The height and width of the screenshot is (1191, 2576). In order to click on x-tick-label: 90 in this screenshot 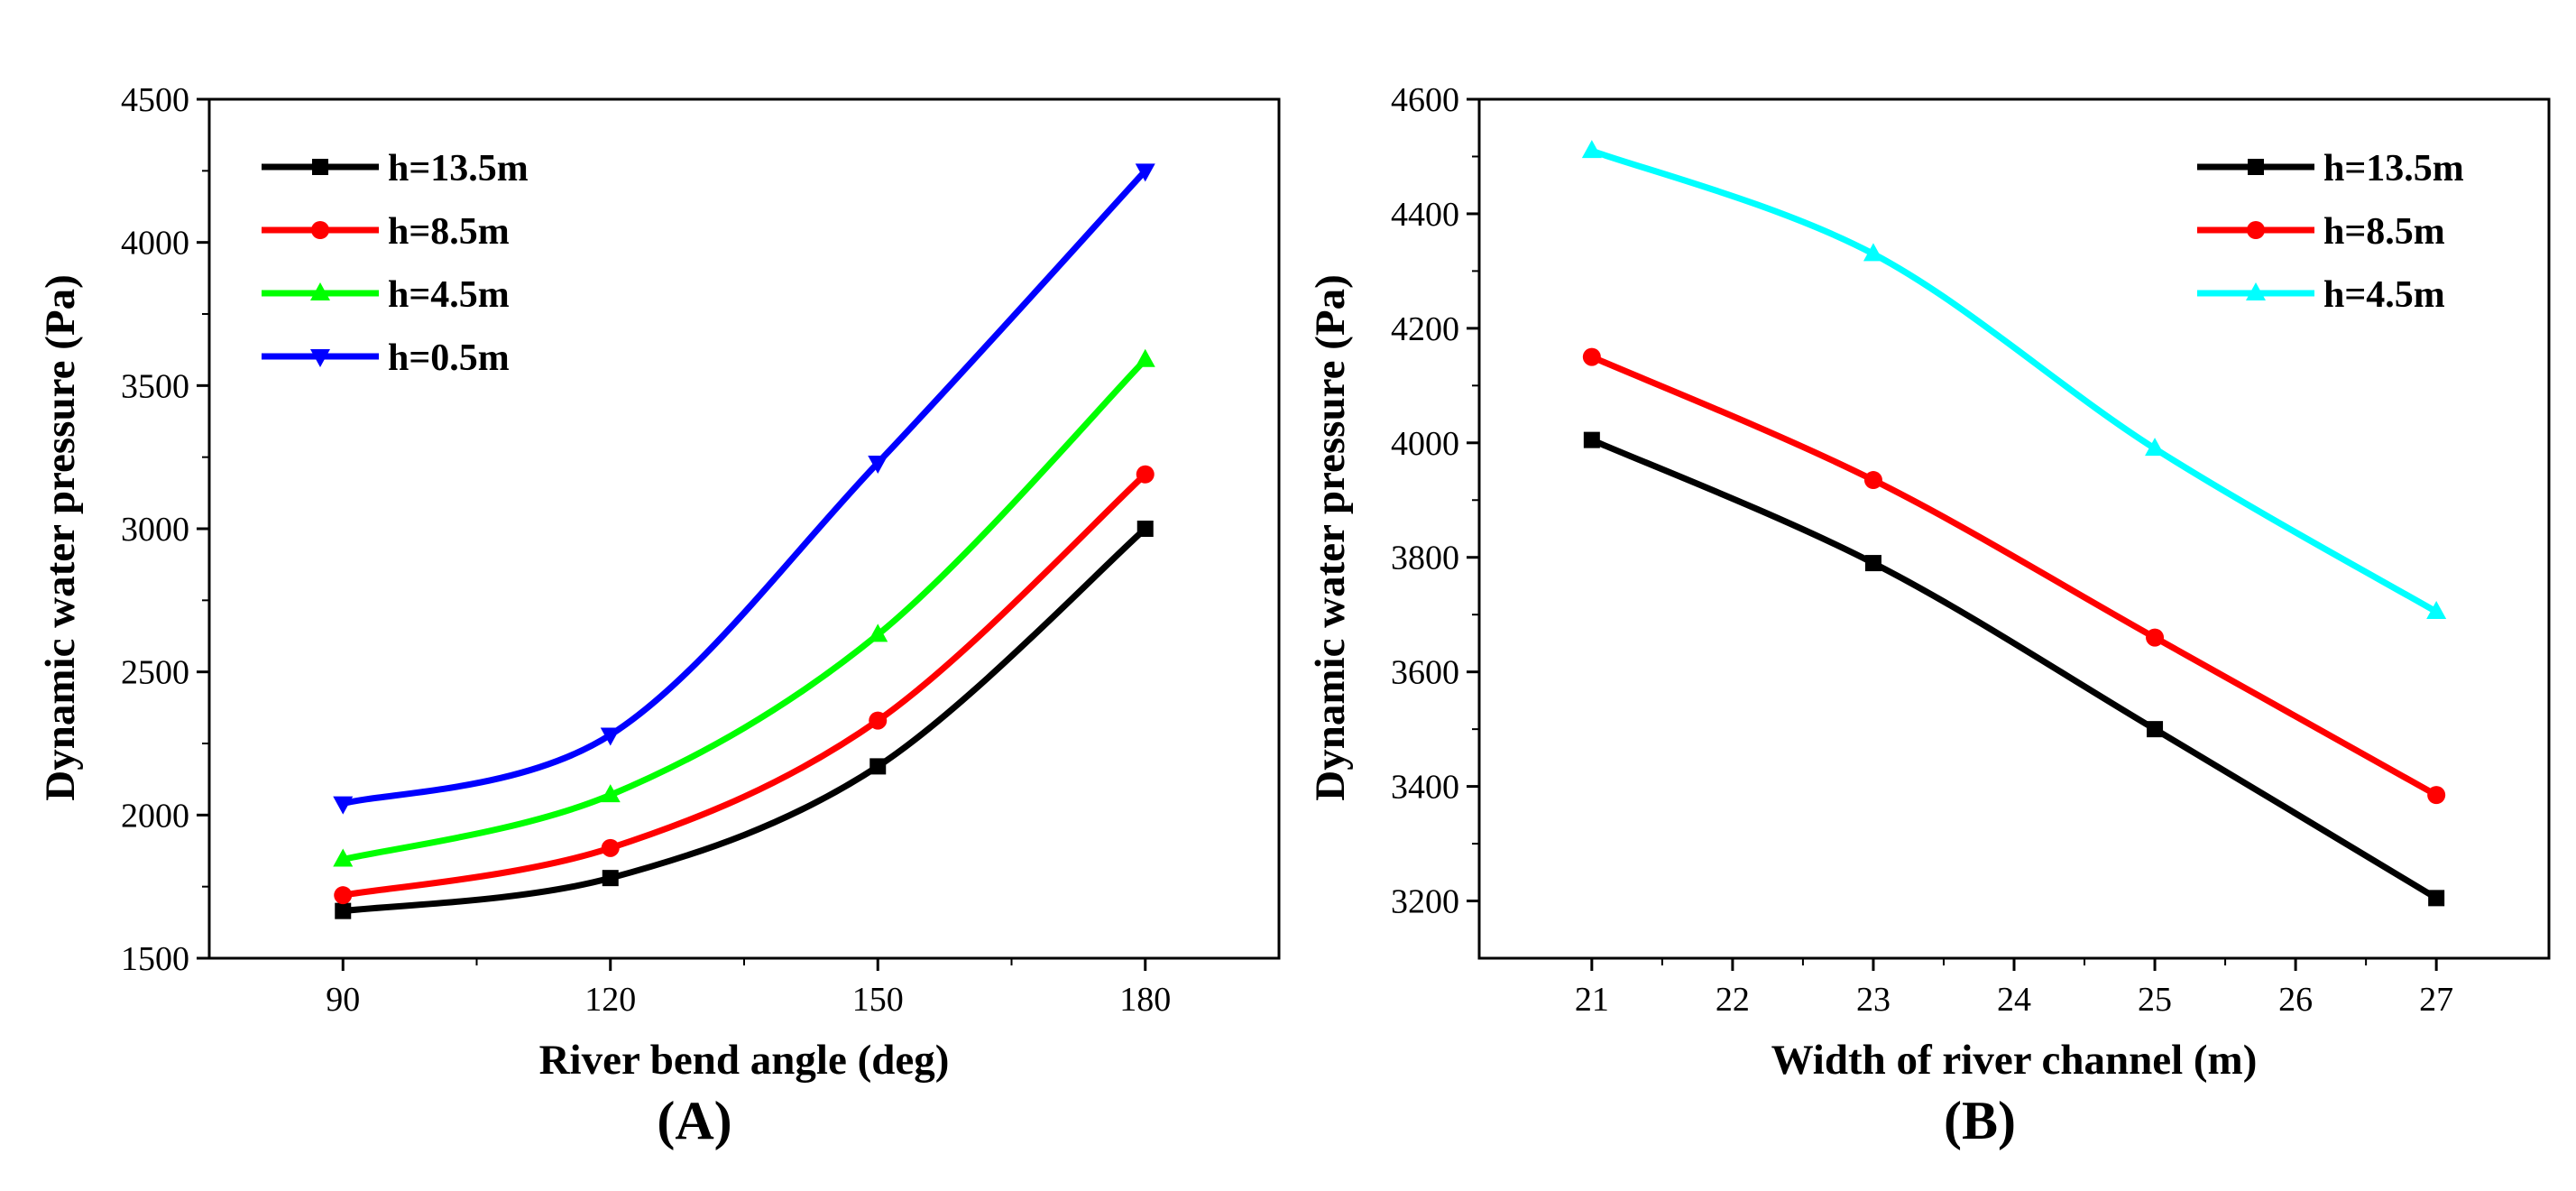, I will do `click(343, 1000)`.